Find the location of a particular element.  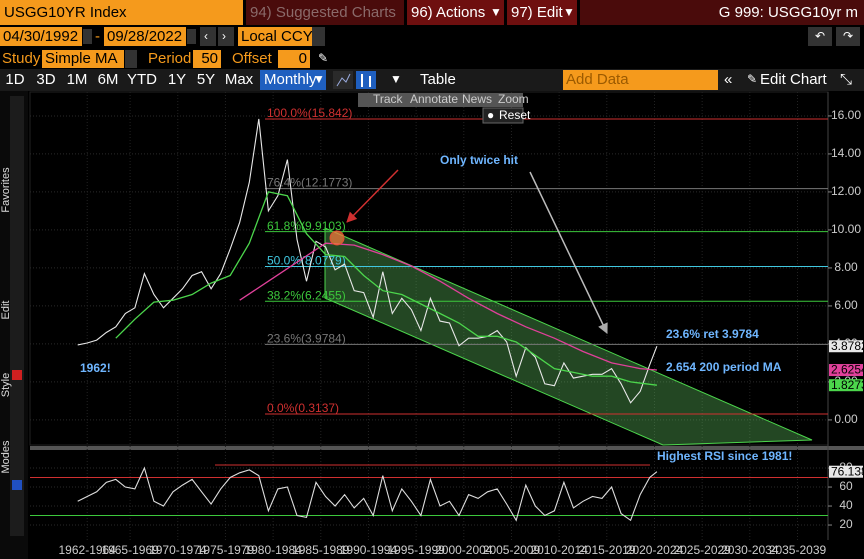

pencil-icon: ✎ is located at coordinates (323, 58).